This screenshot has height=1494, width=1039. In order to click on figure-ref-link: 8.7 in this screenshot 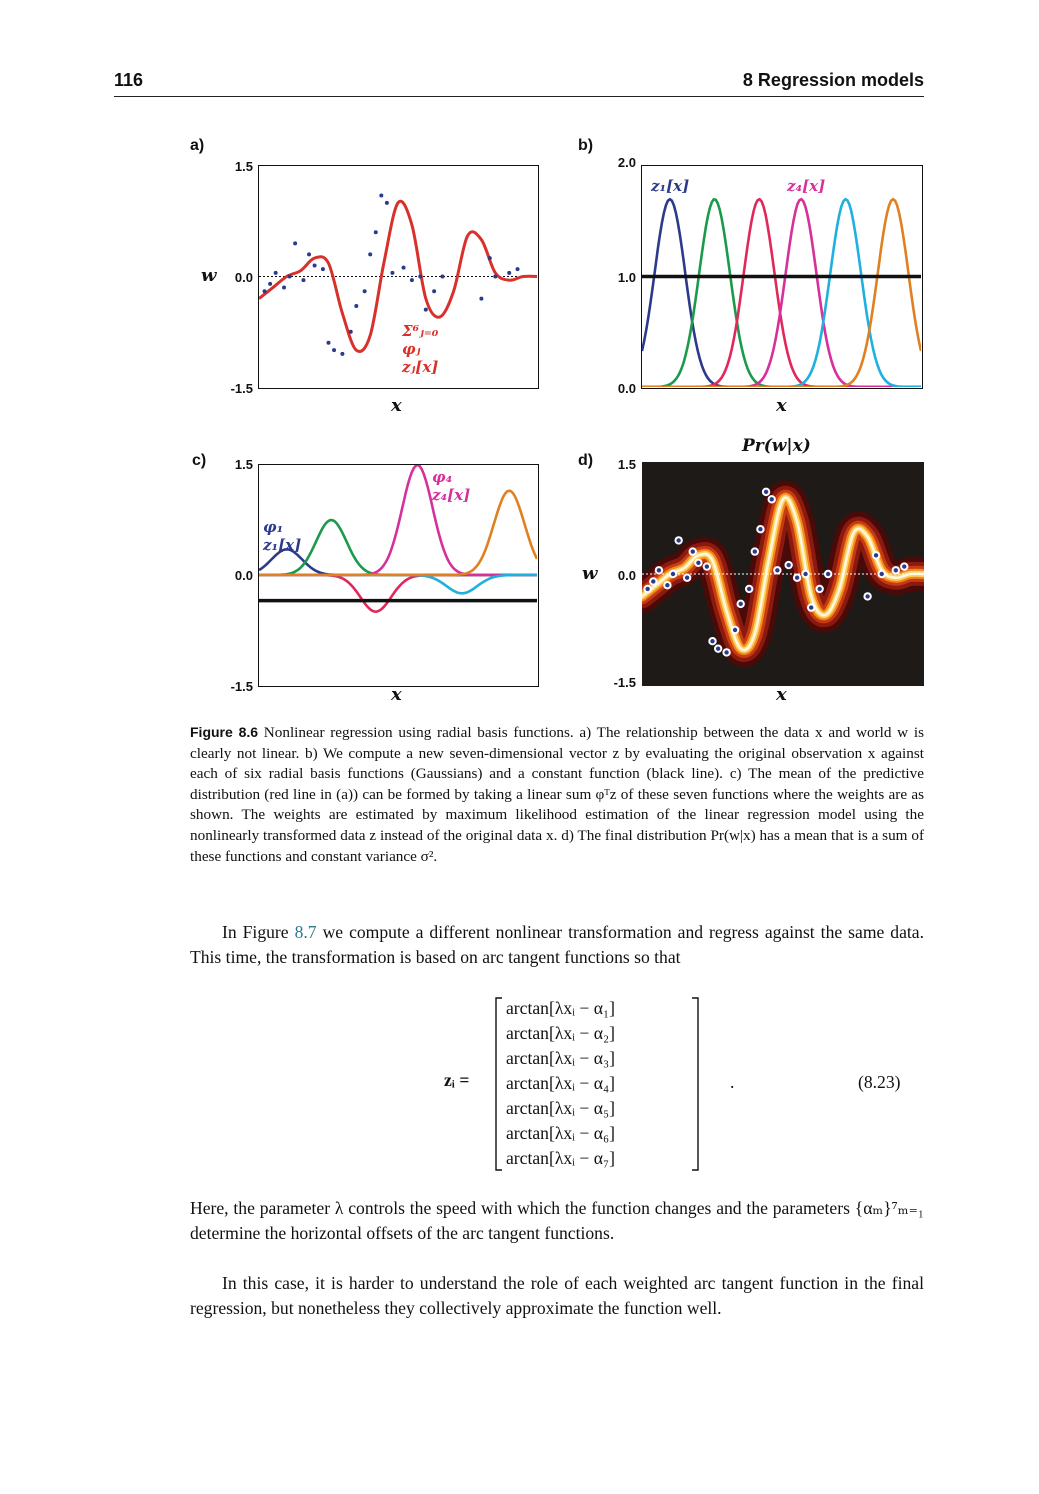, I will do `click(305, 932)`.